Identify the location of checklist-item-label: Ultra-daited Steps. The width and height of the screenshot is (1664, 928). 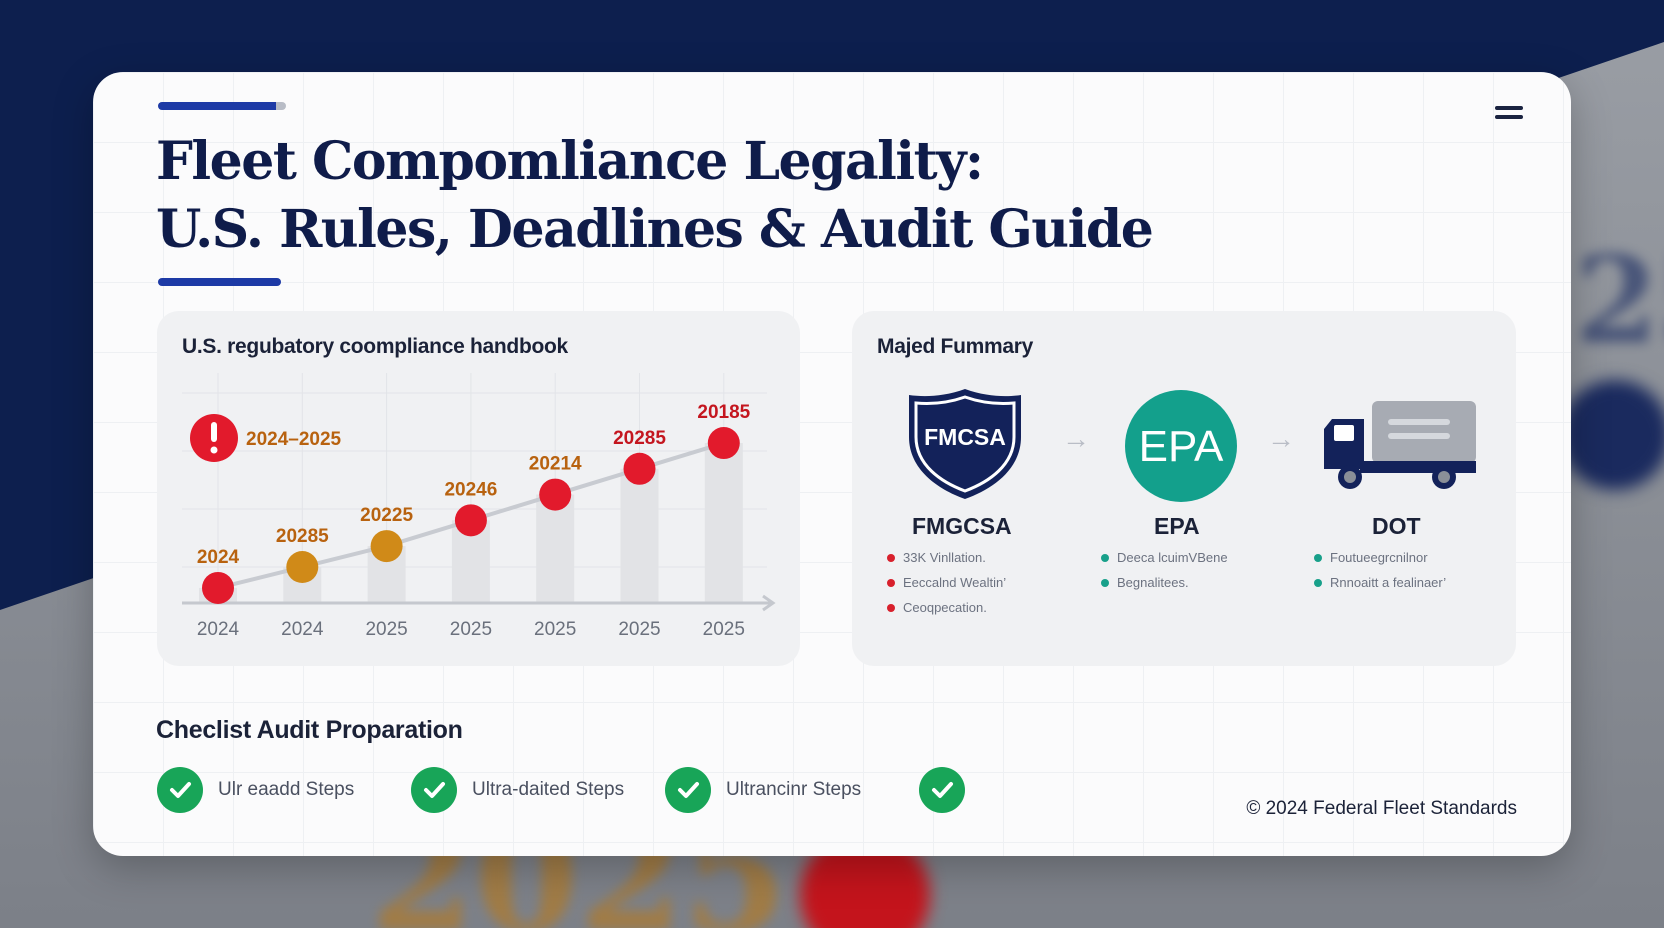
(548, 789).